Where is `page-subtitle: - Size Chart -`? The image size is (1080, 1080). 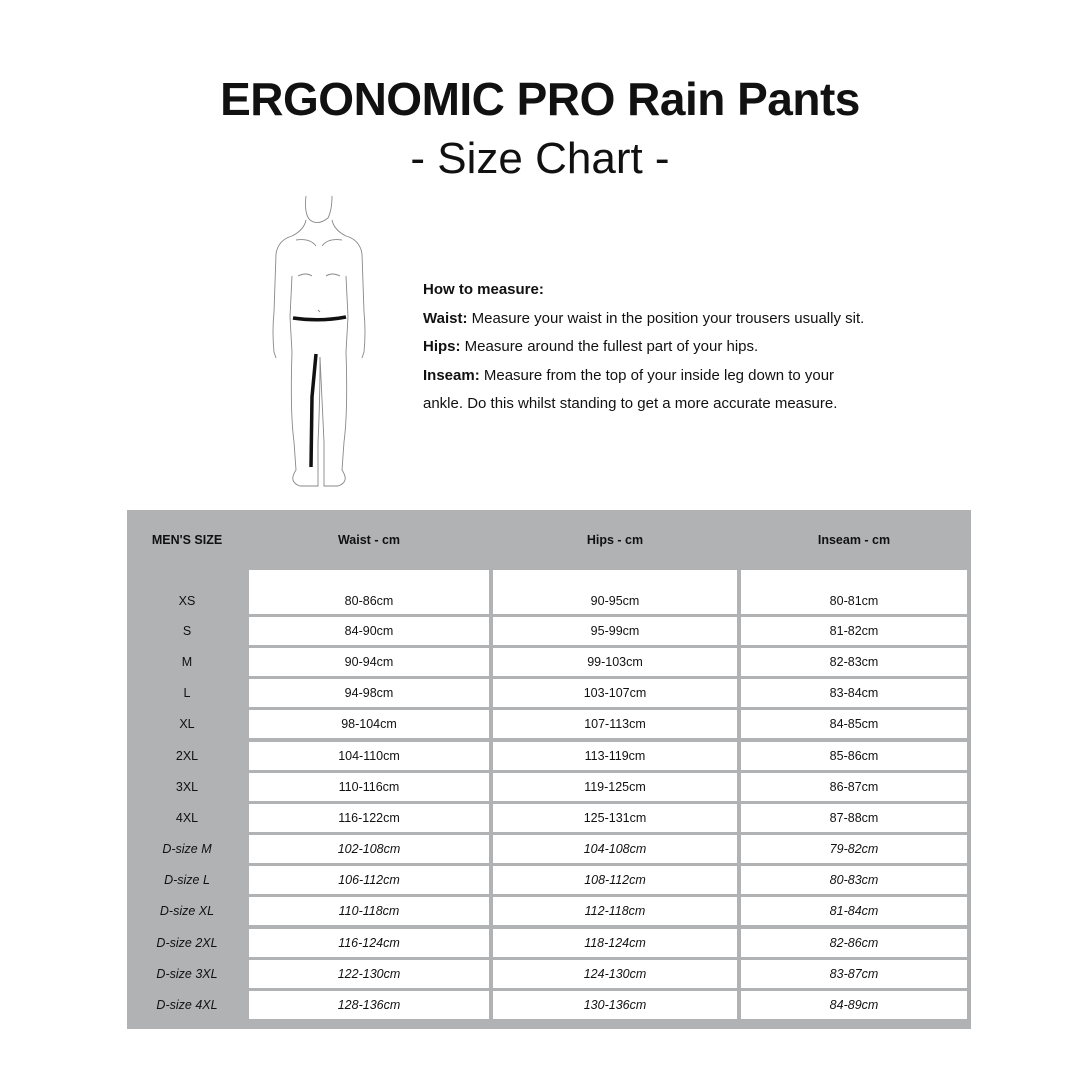
page-subtitle: - Size Chart - is located at coordinates (540, 158).